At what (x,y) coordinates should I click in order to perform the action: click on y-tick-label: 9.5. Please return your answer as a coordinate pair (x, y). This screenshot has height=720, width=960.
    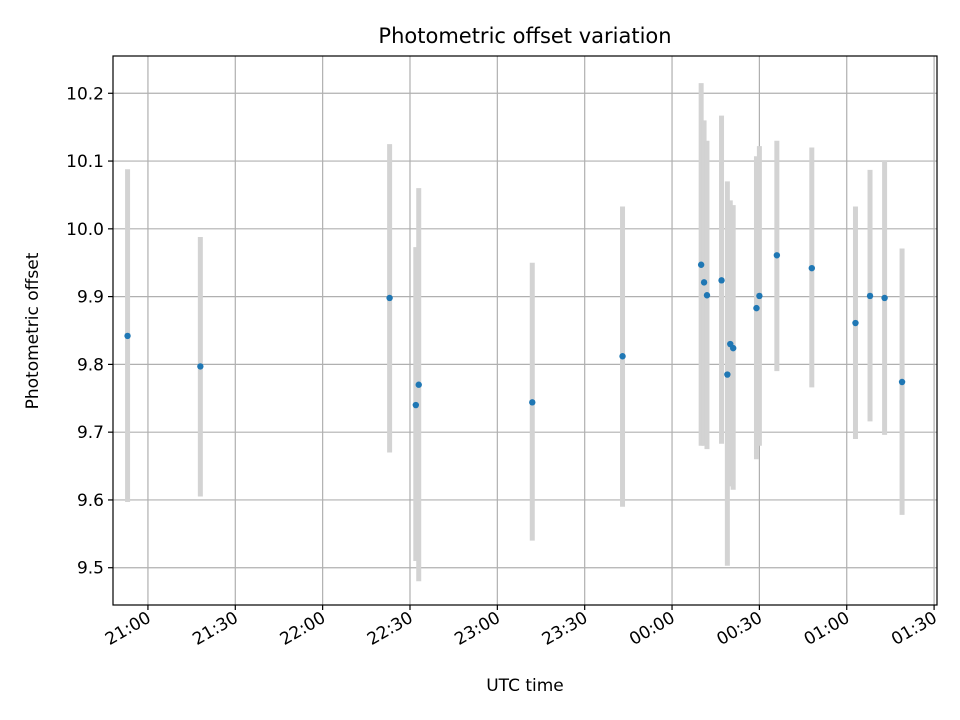
    Looking at the image, I should click on (90, 569).